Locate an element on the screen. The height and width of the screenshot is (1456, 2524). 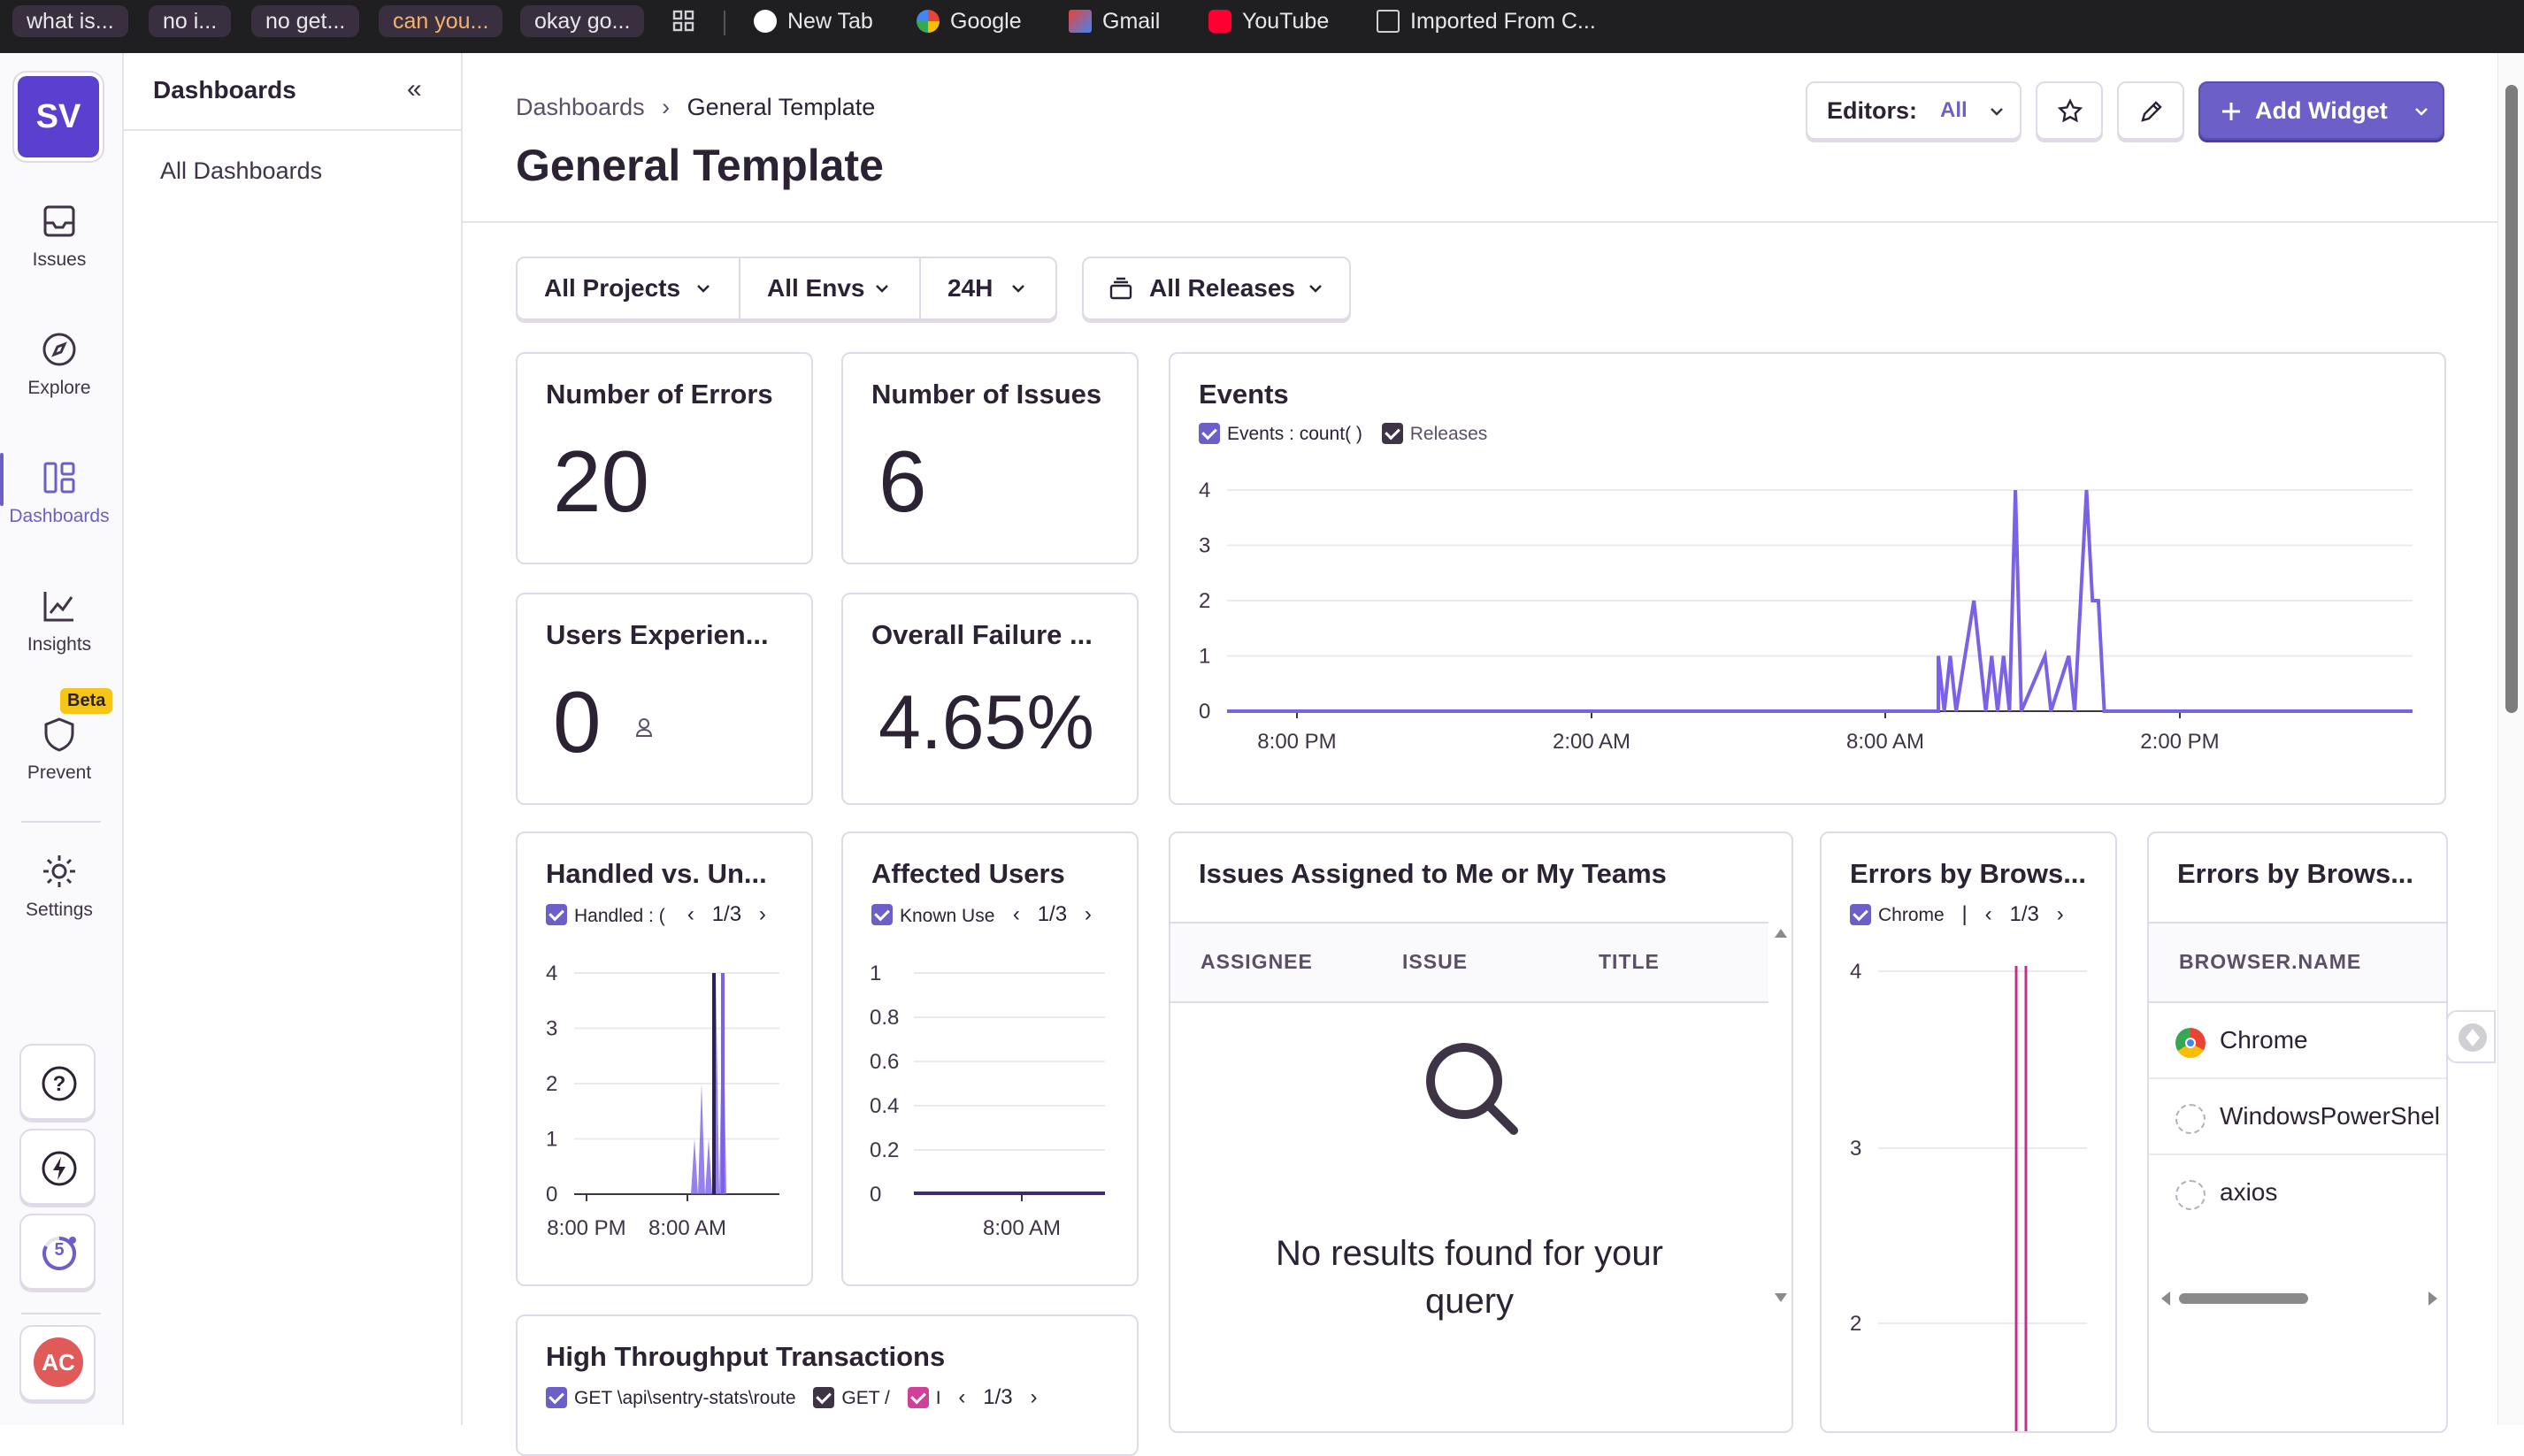
apps-grid-icon is located at coordinates (683, 21).